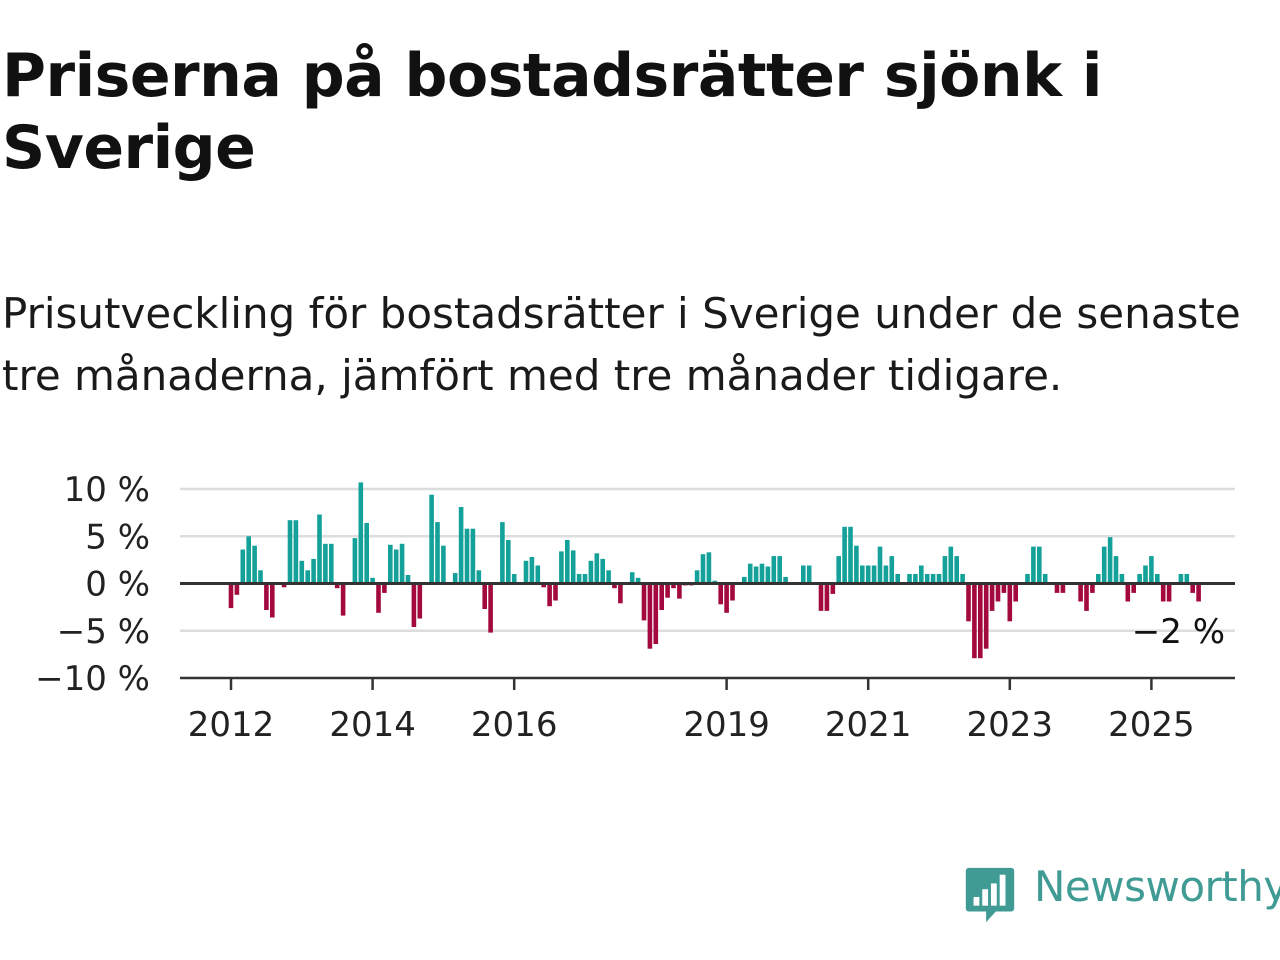 The width and height of the screenshot is (1280, 960). What do you see at coordinates (514, 725) in the screenshot?
I see `x-tick-label: 2016` at bounding box center [514, 725].